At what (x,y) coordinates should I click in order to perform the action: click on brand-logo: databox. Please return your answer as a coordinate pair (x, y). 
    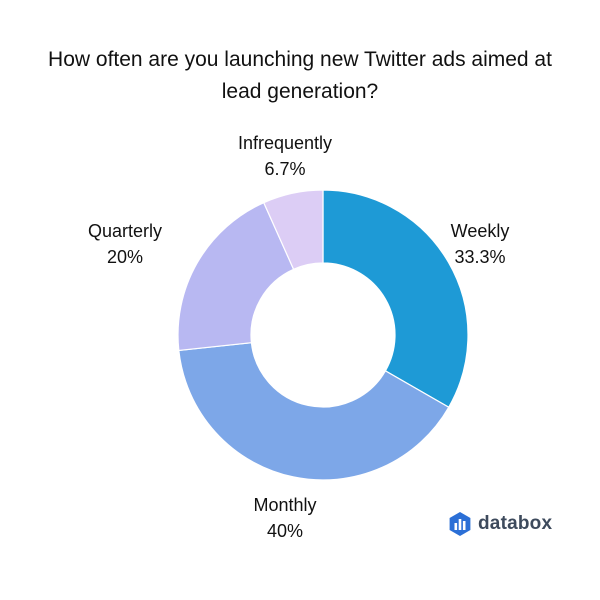
    Looking at the image, I should click on (500, 524).